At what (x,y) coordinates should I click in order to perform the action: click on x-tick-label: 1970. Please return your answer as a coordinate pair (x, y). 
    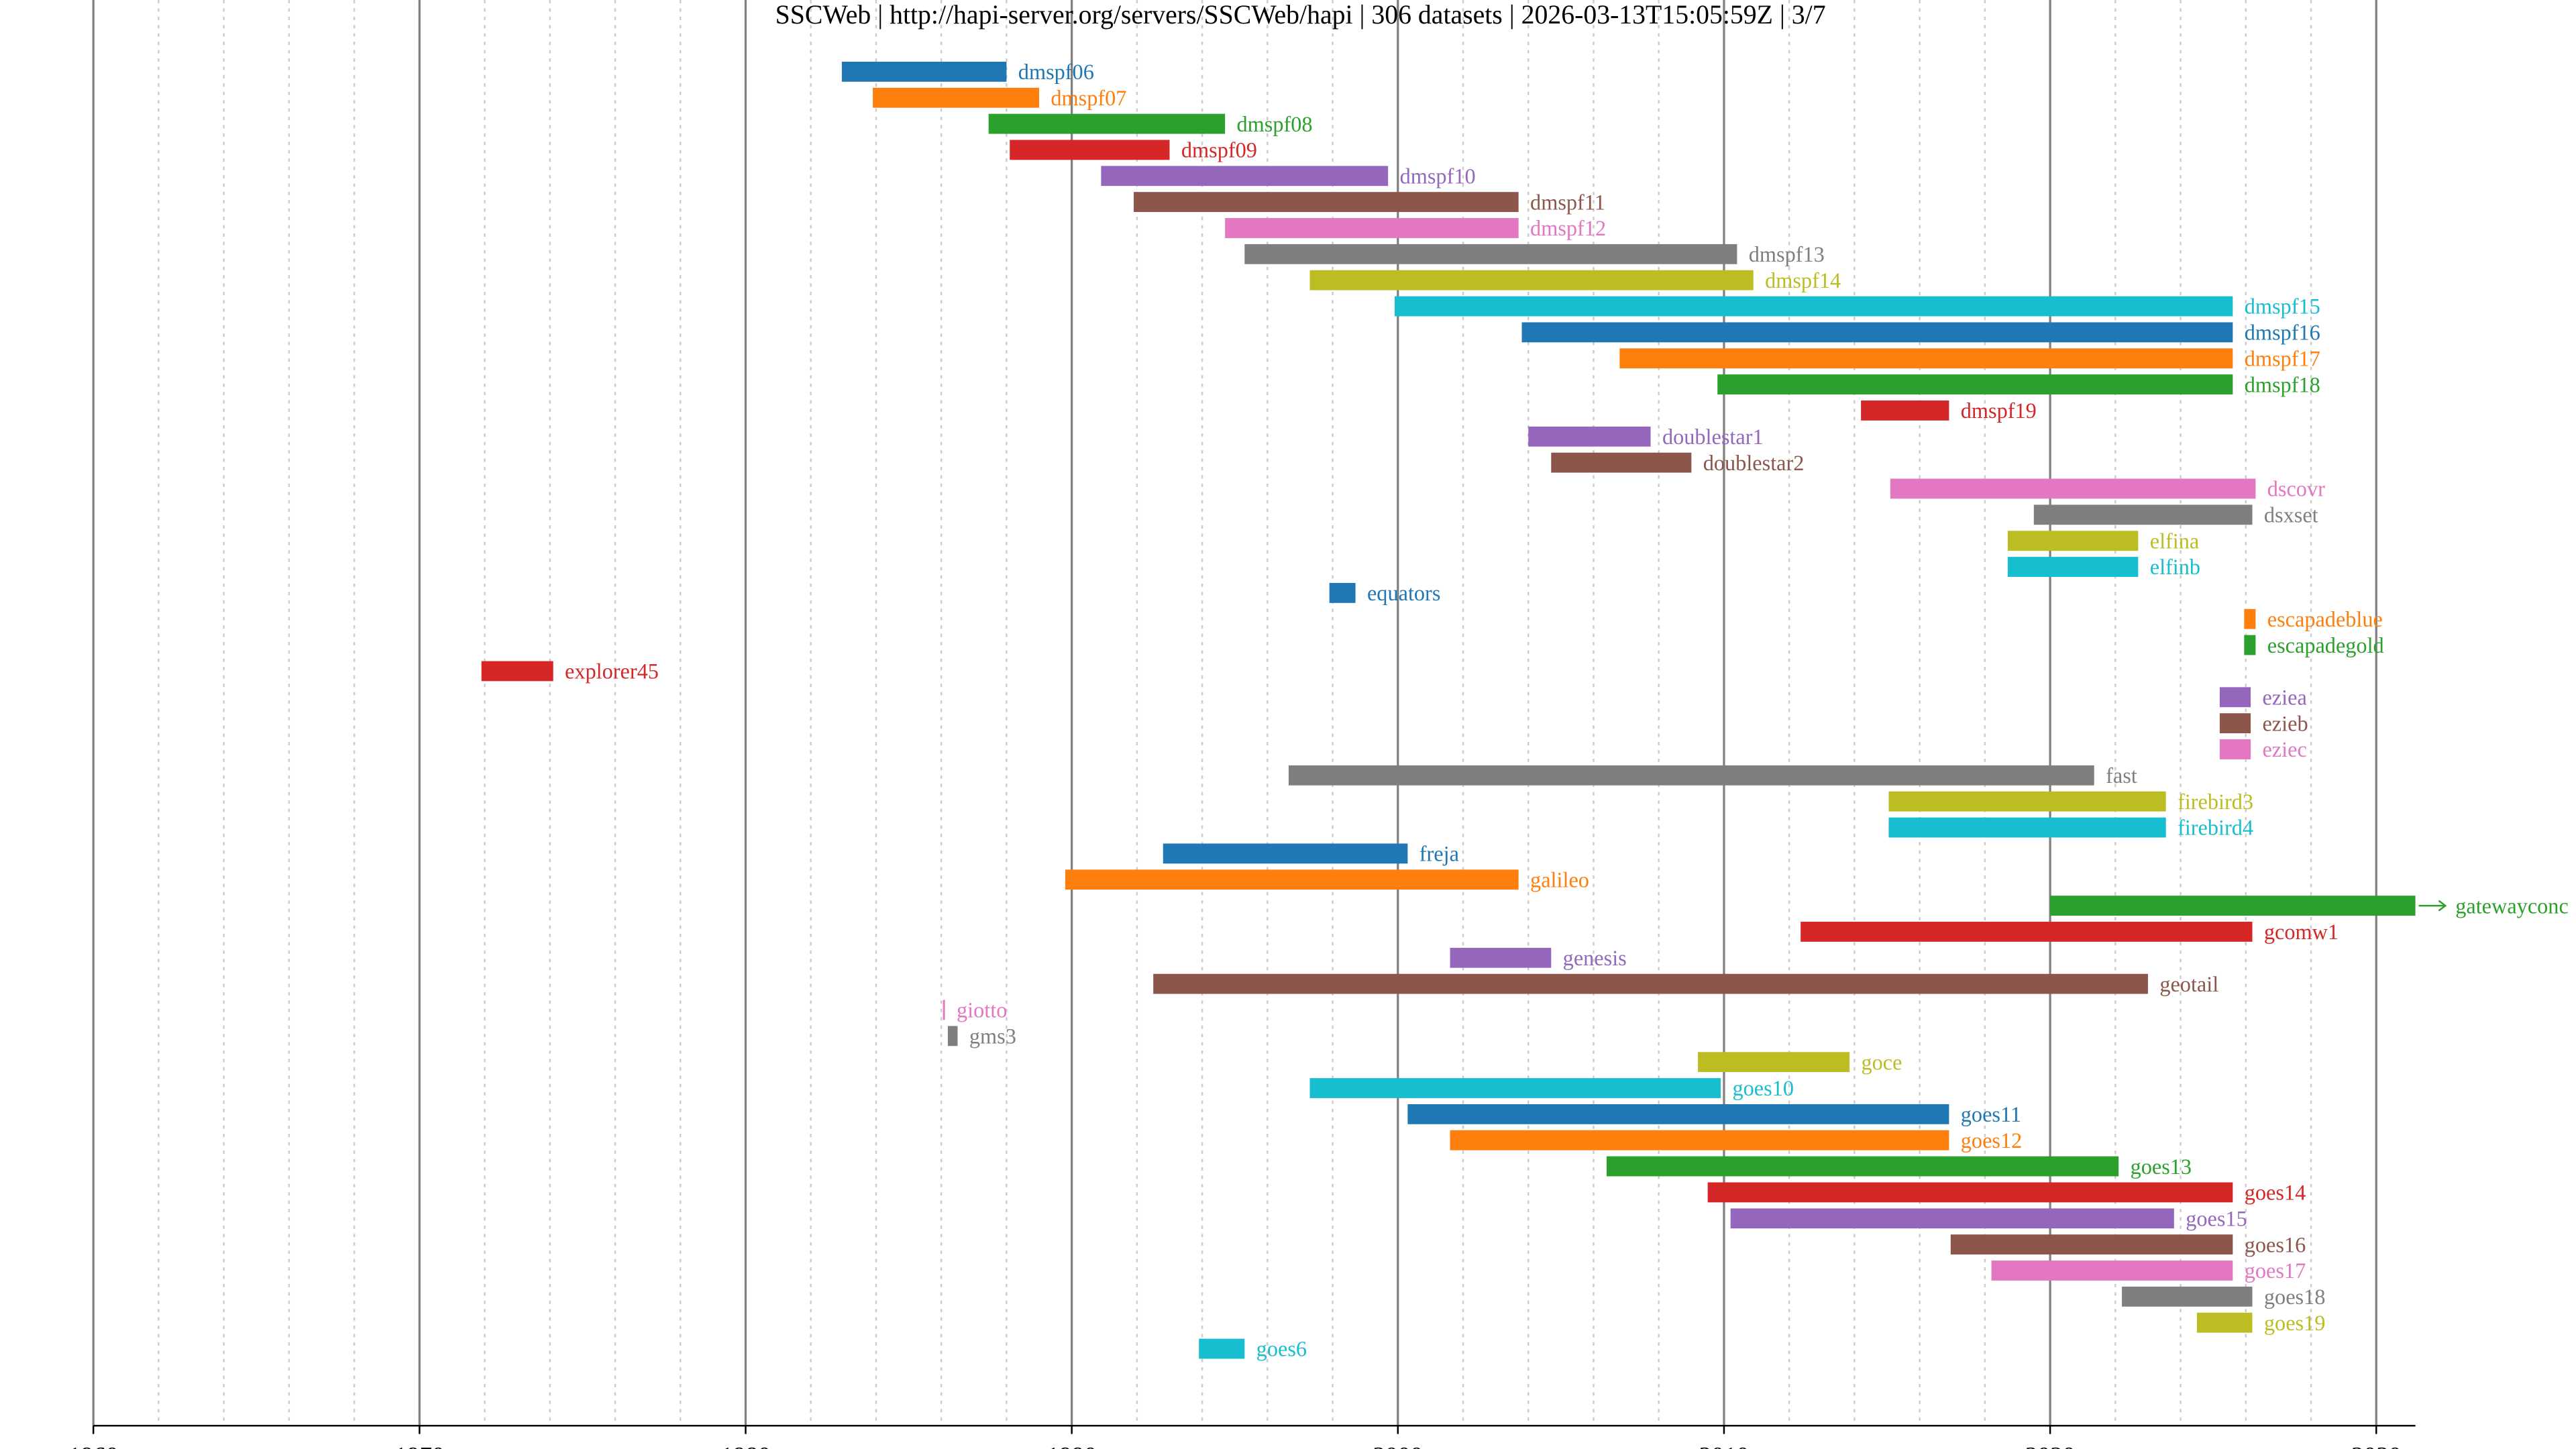
    Looking at the image, I should click on (419, 1445).